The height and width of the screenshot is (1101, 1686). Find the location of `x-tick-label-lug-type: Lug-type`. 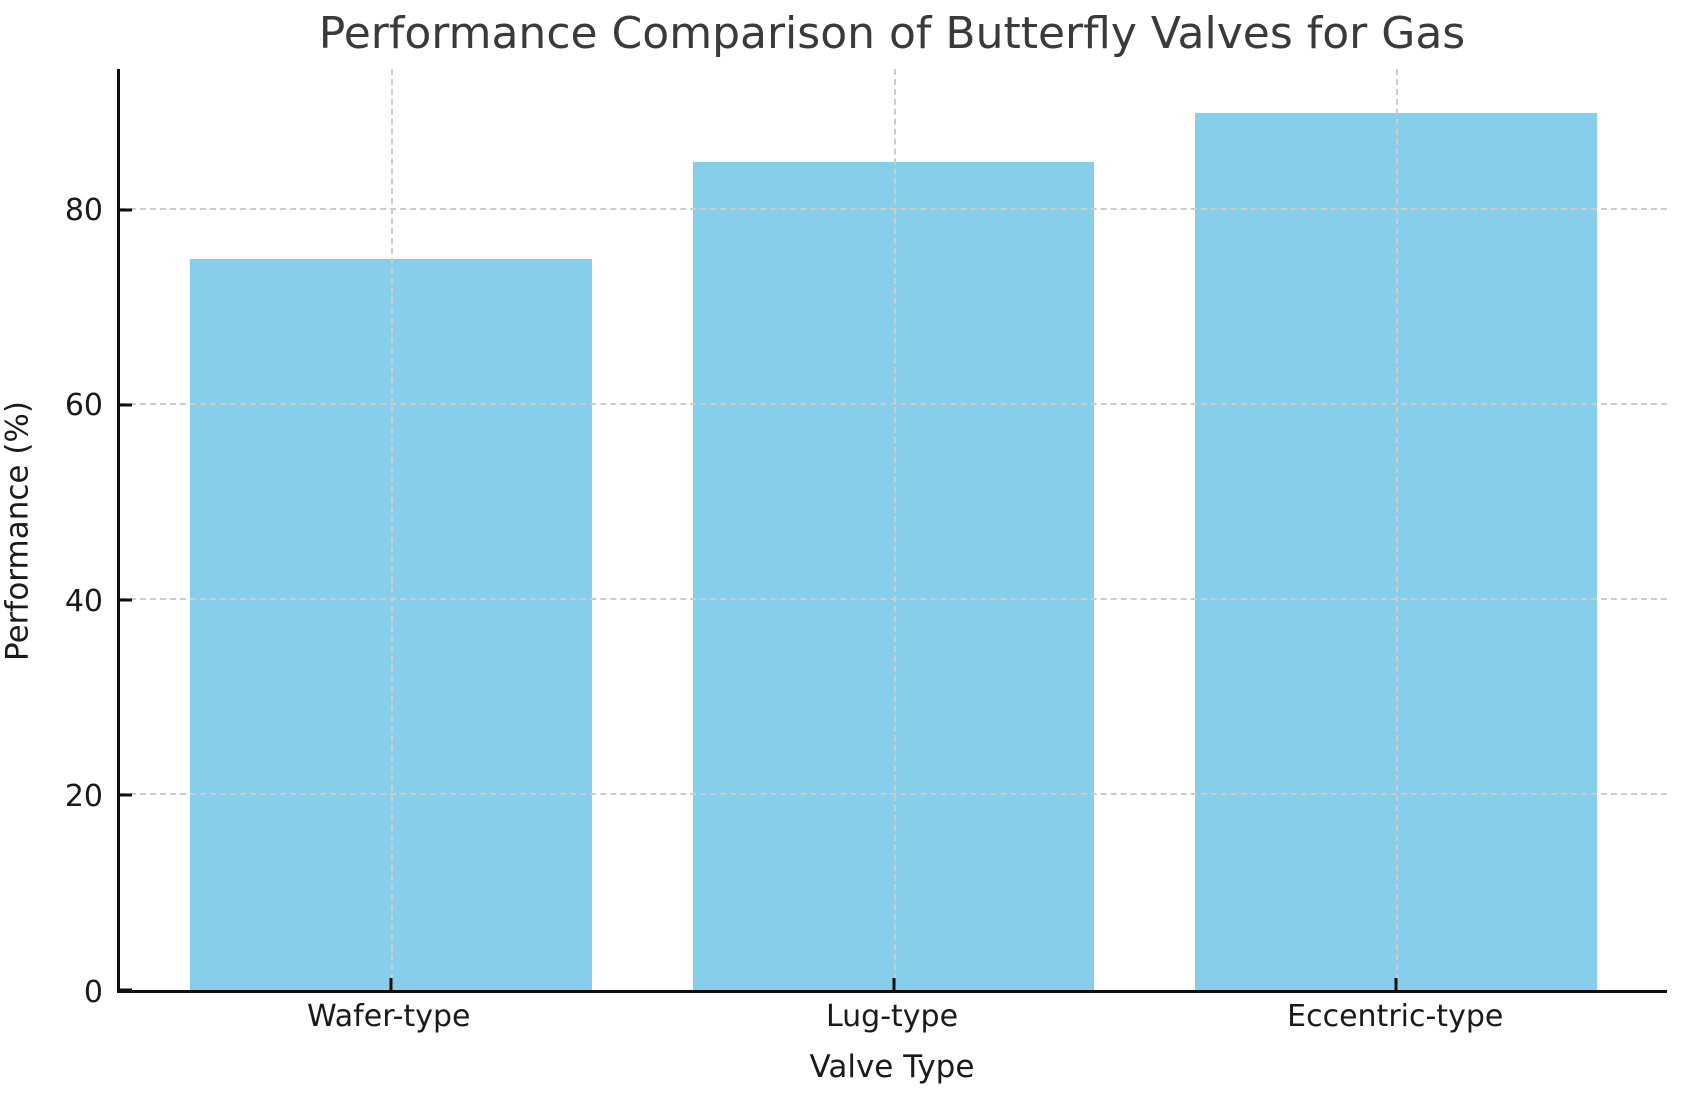

x-tick-label-lug-type: Lug-type is located at coordinates (892, 1016).